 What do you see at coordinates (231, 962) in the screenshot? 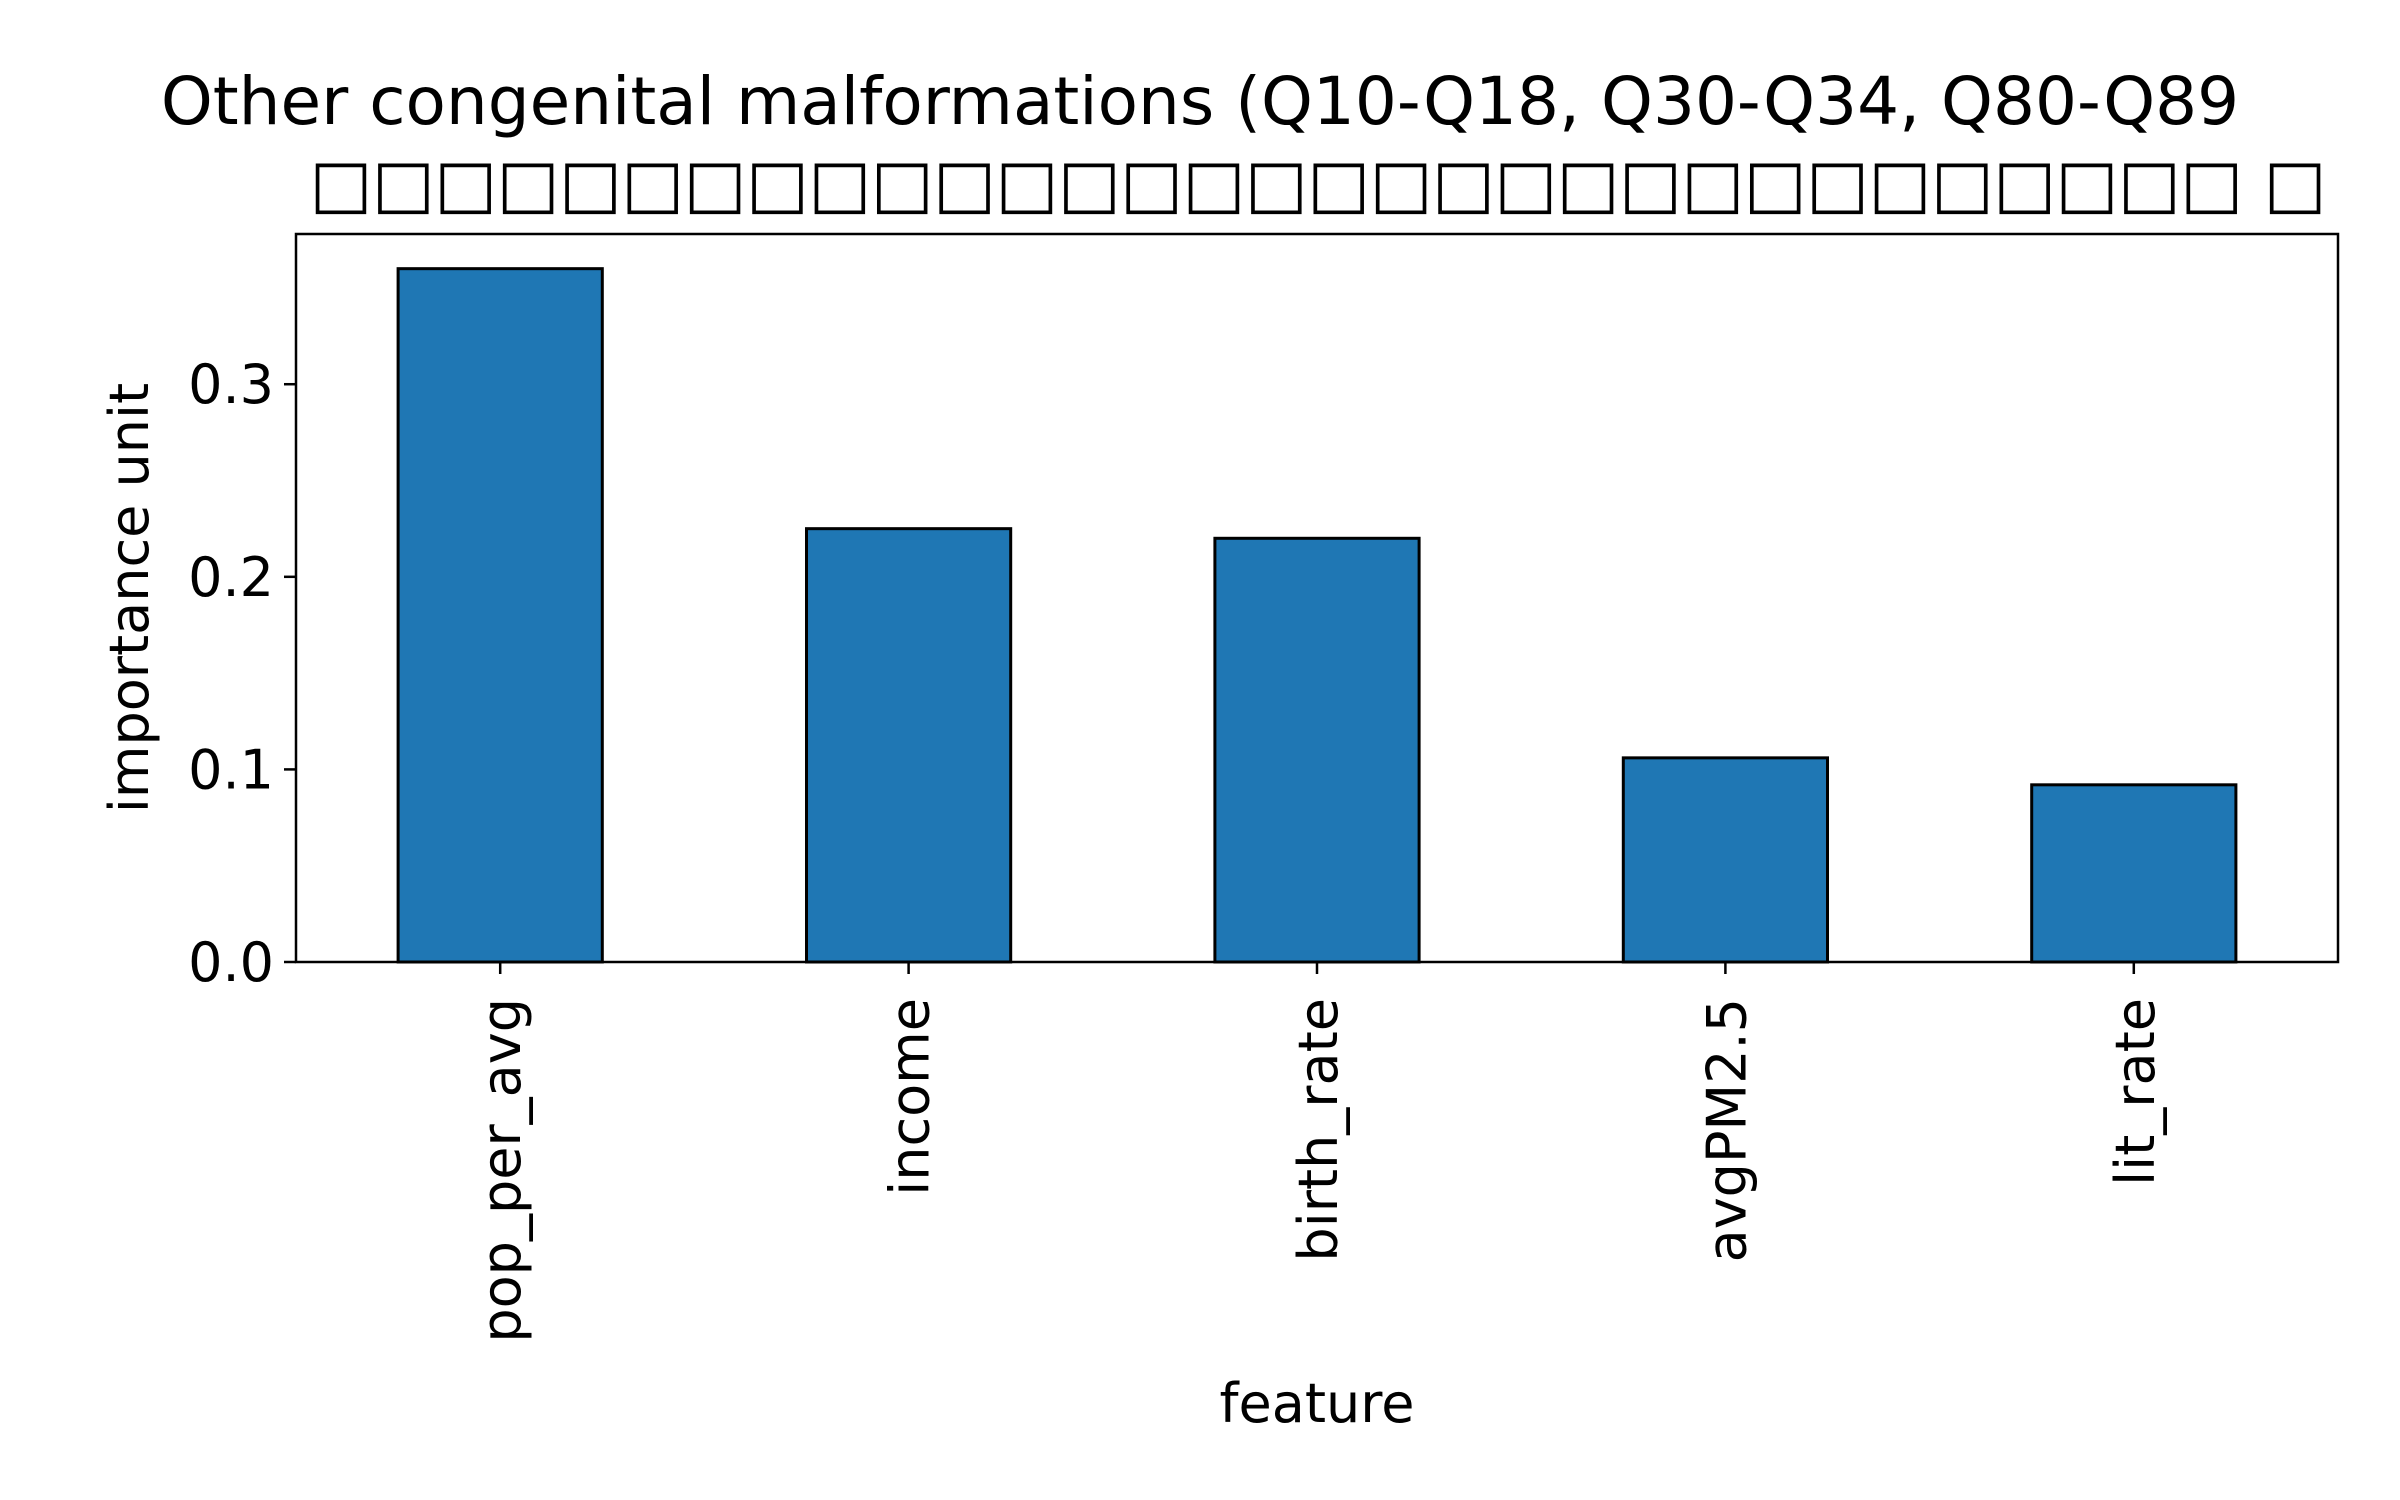
I see `y-tick-label: 0.0` at bounding box center [231, 962].